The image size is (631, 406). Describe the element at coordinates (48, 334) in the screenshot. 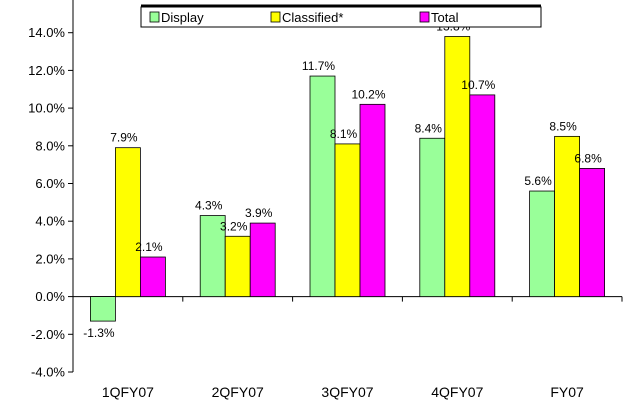

I see `y-tick-label: -2.0%` at that location.